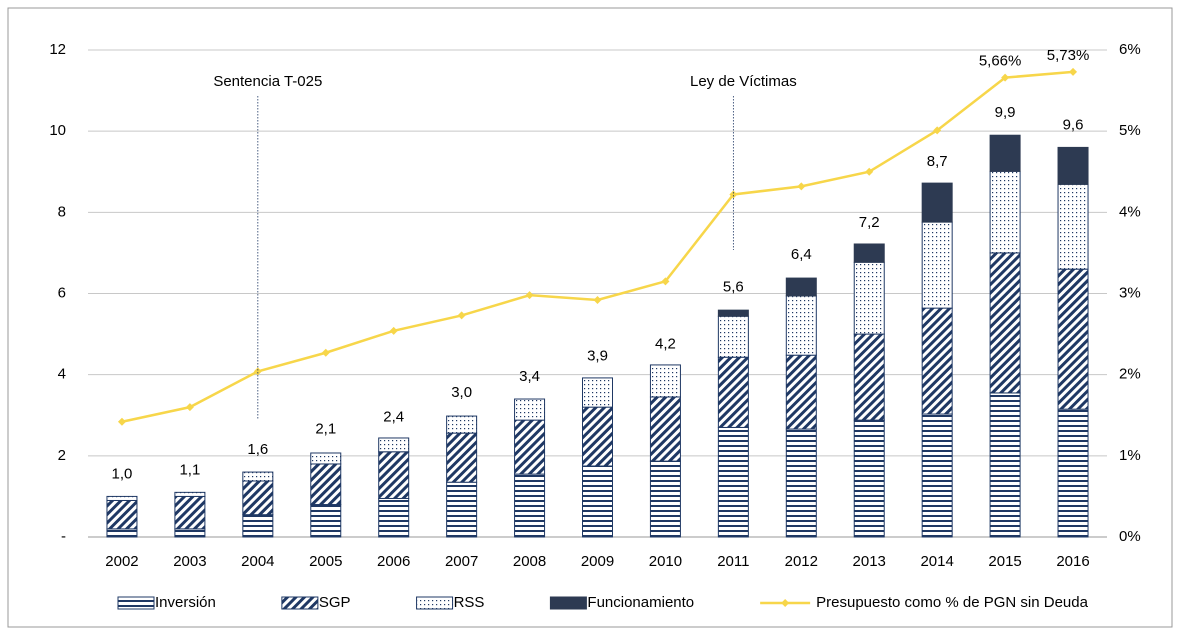 The image size is (1180, 640). I want to click on x-tick-label: 2003, so click(189, 561).